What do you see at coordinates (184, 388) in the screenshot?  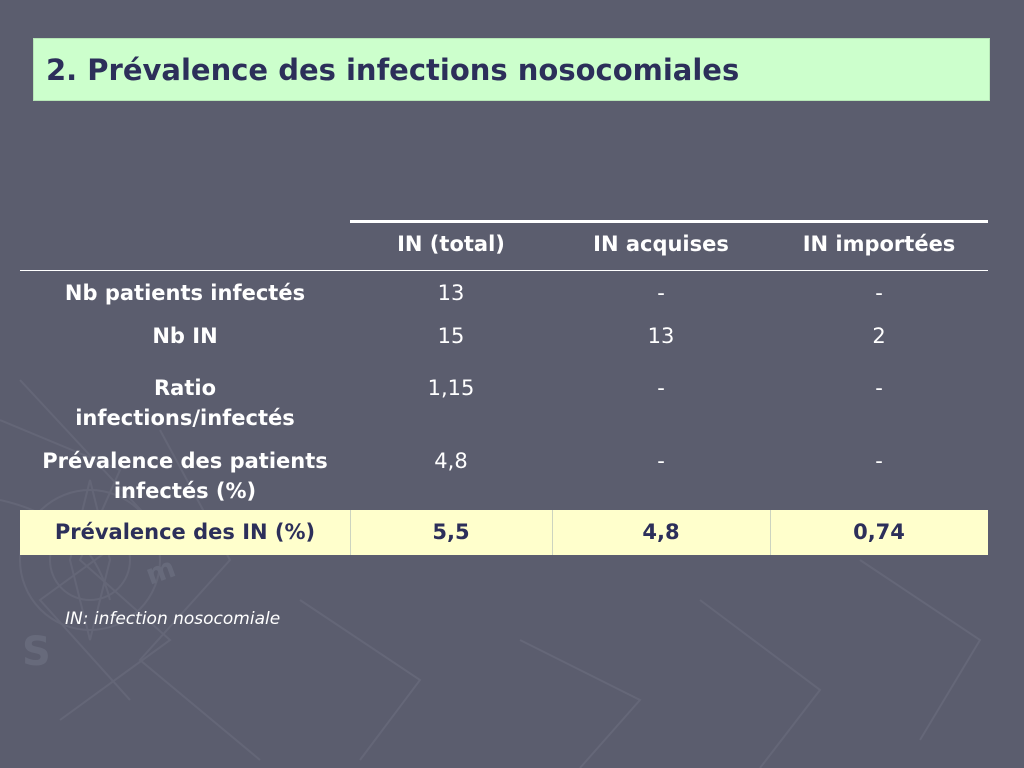 I see `row-label-ratio-line1: Ratio` at bounding box center [184, 388].